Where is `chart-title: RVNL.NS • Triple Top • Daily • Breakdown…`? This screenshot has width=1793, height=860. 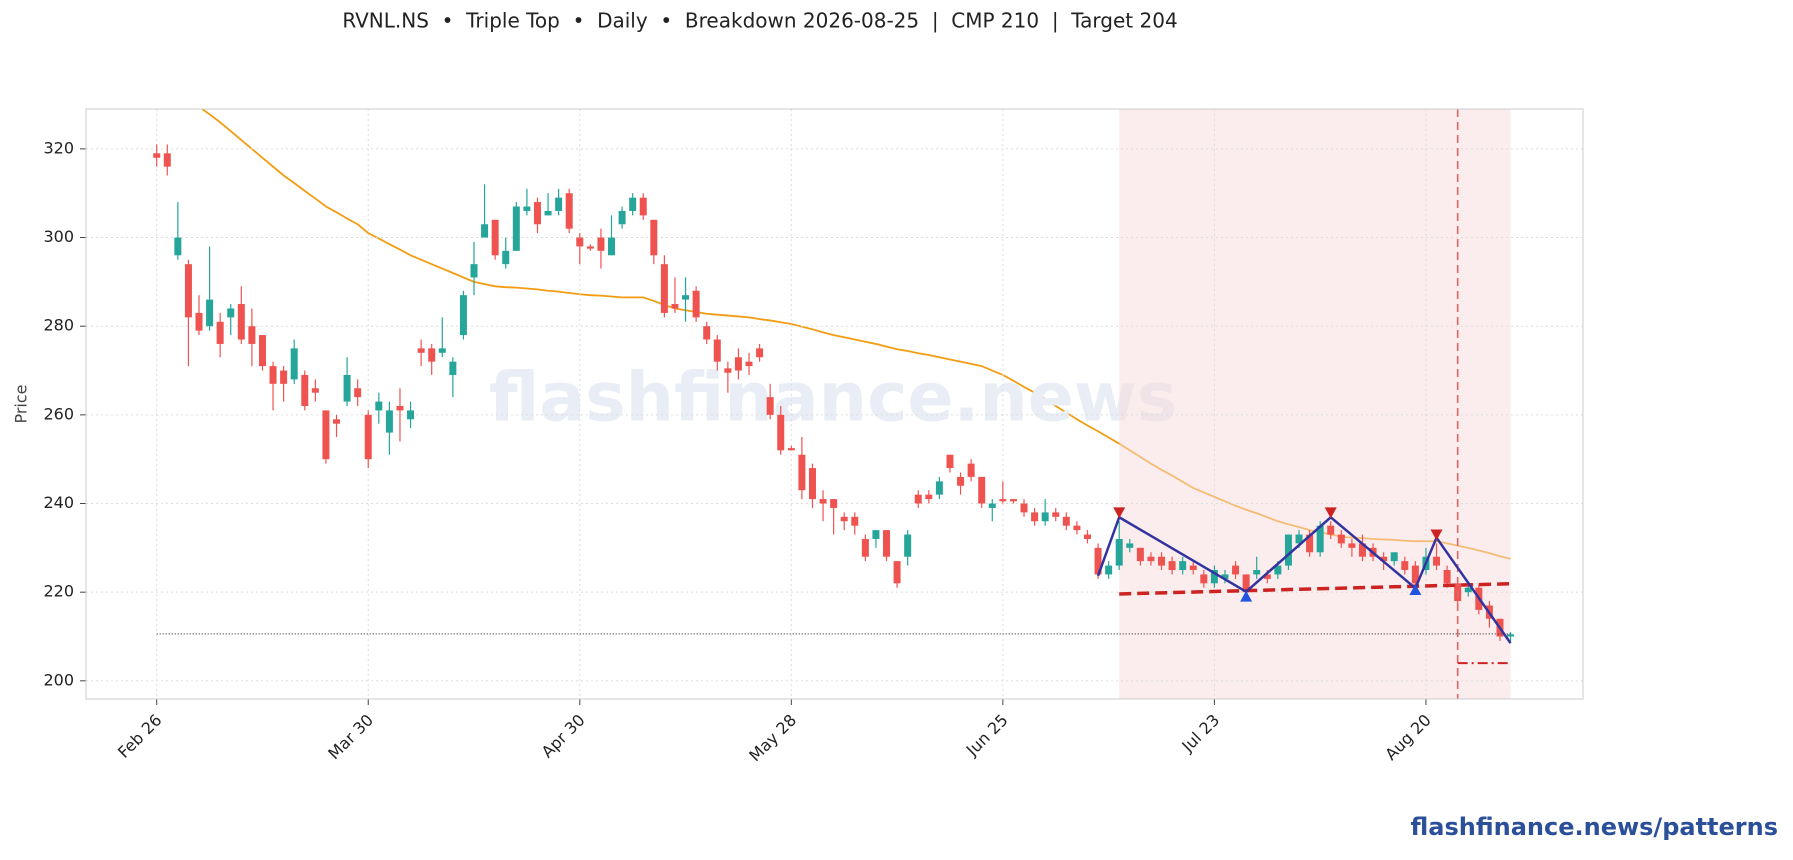 chart-title: RVNL.NS • Triple Top • Daily • Breakdown… is located at coordinates (759, 21).